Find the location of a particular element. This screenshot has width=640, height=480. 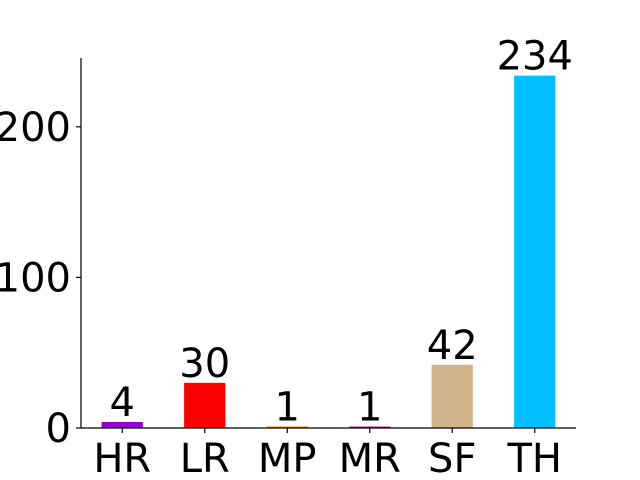

data-label-lr: 30 is located at coordinates (204, 364).